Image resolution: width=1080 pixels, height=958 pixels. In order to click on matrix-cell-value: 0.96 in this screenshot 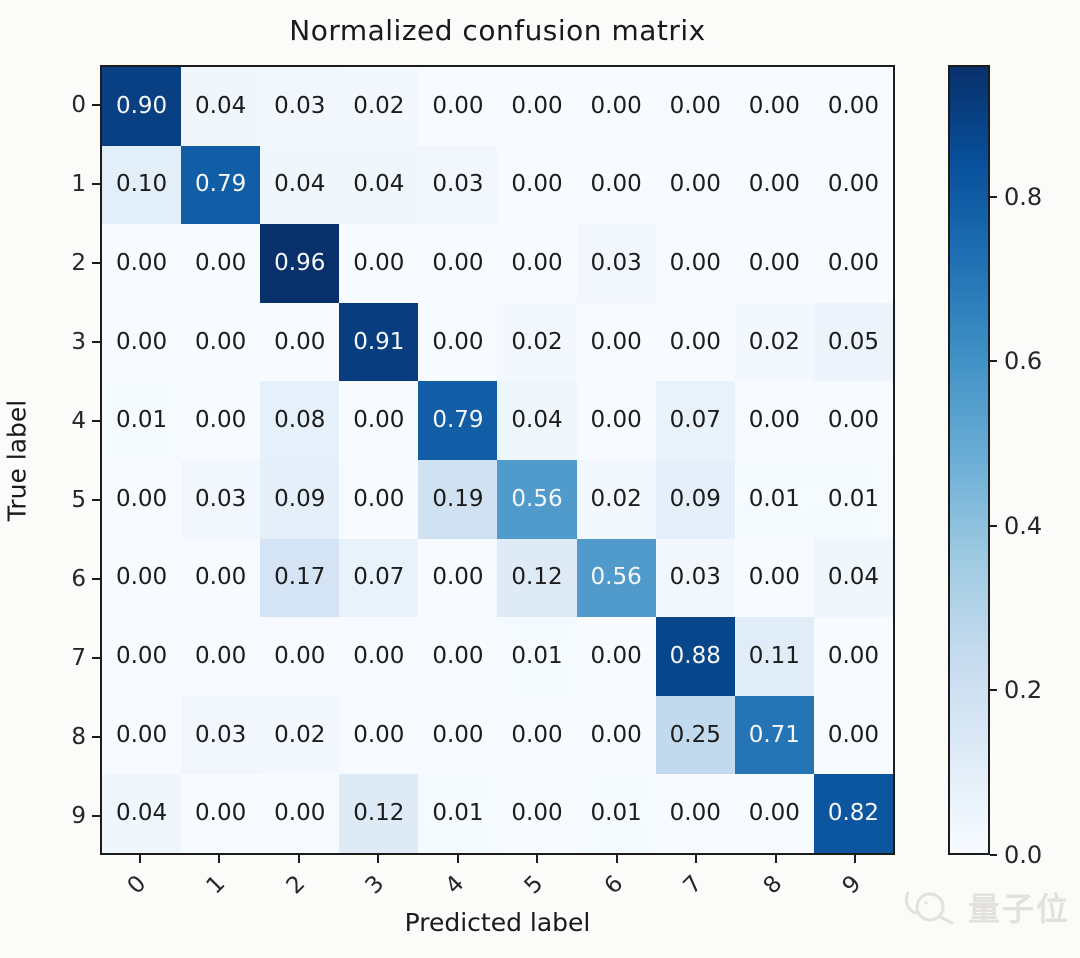, I will do `click(300, 262)`.